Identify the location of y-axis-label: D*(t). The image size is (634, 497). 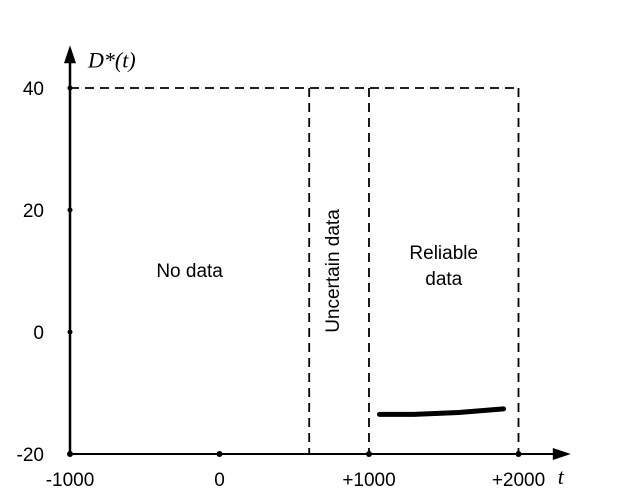
(111, 59).